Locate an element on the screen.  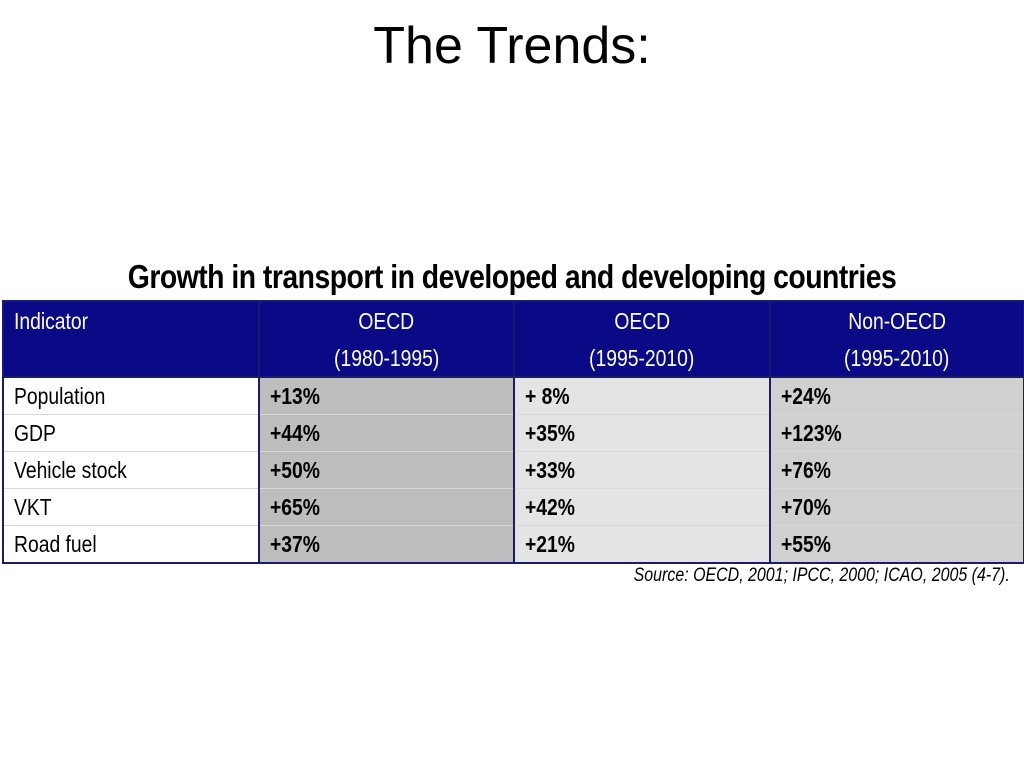
value-cell: +55% is located at coordinates (896, 544).